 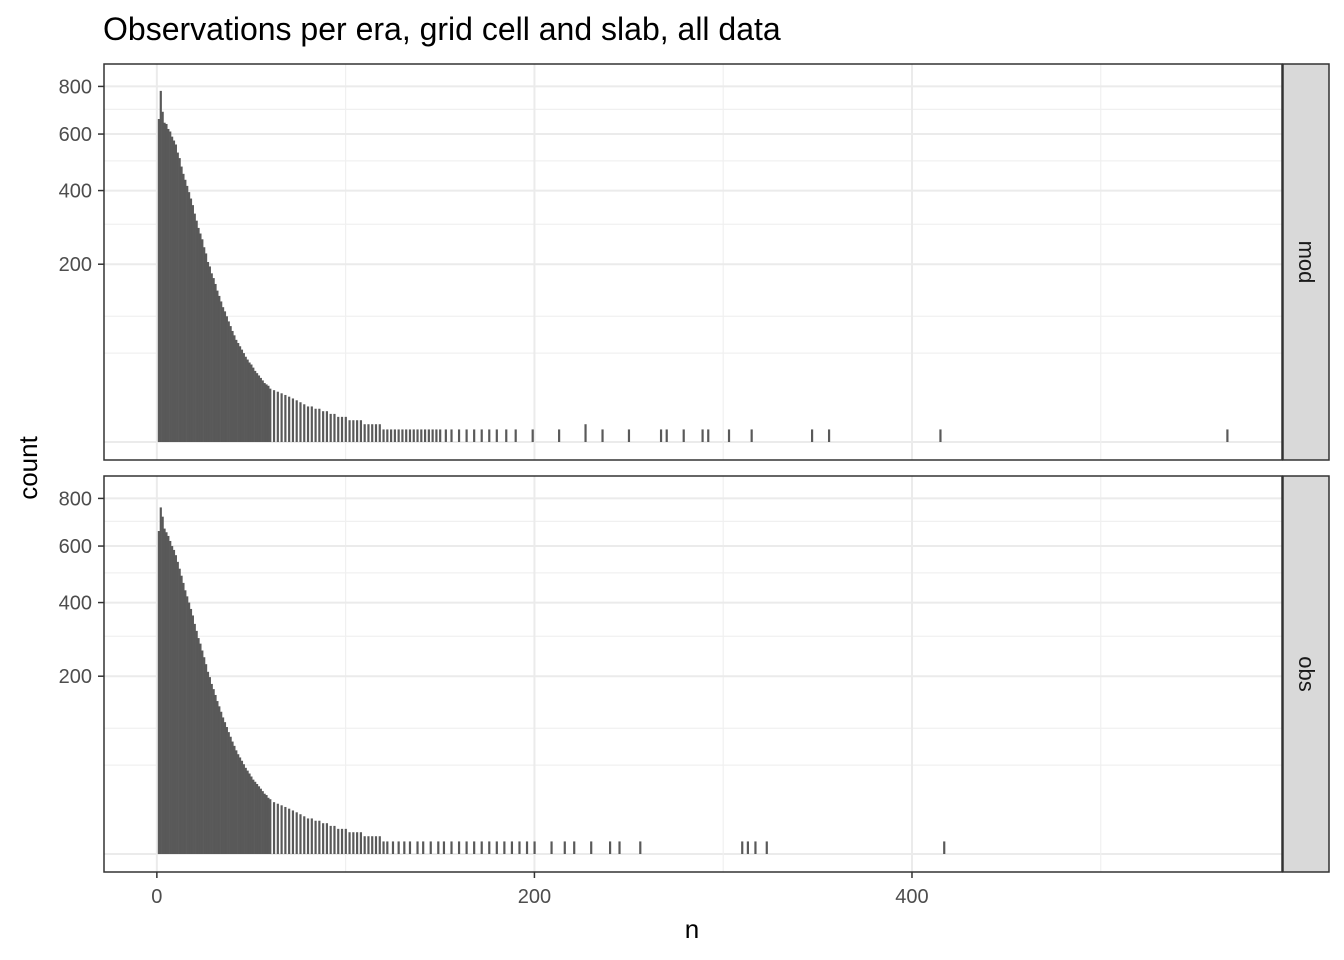 I want to click on x-tick-label: 0, so click(x=156, y=897).